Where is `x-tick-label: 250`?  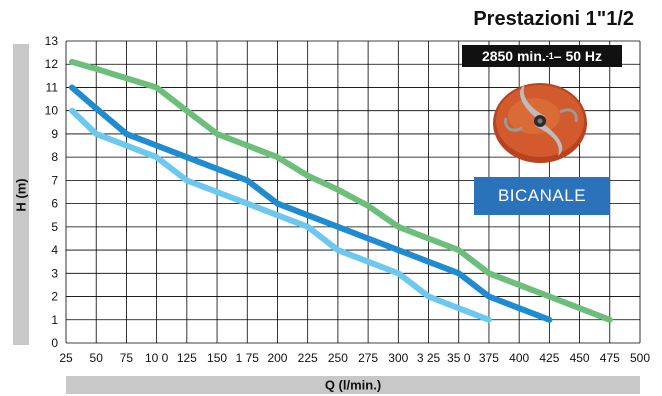 x-tick-label: 250 is located at coordinates (338, 358).